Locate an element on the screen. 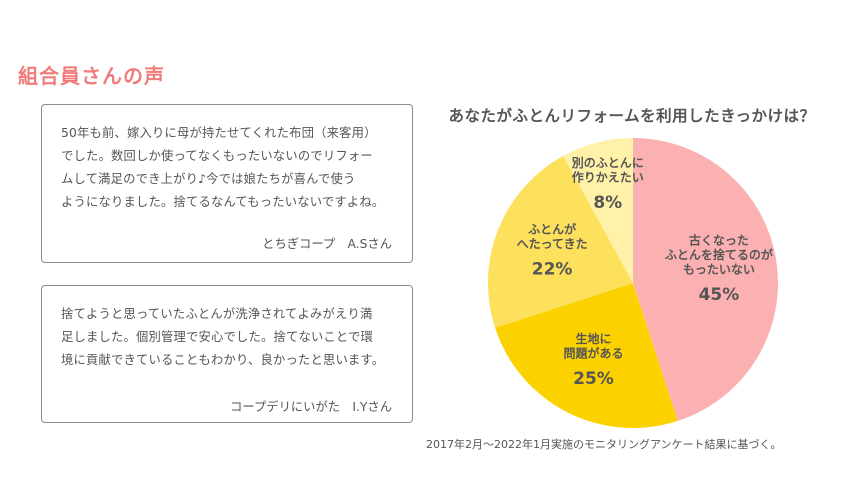 The image size is (850, 484). pie-value-too-good-to-discard: 45% is located at coordinates (719, 295).